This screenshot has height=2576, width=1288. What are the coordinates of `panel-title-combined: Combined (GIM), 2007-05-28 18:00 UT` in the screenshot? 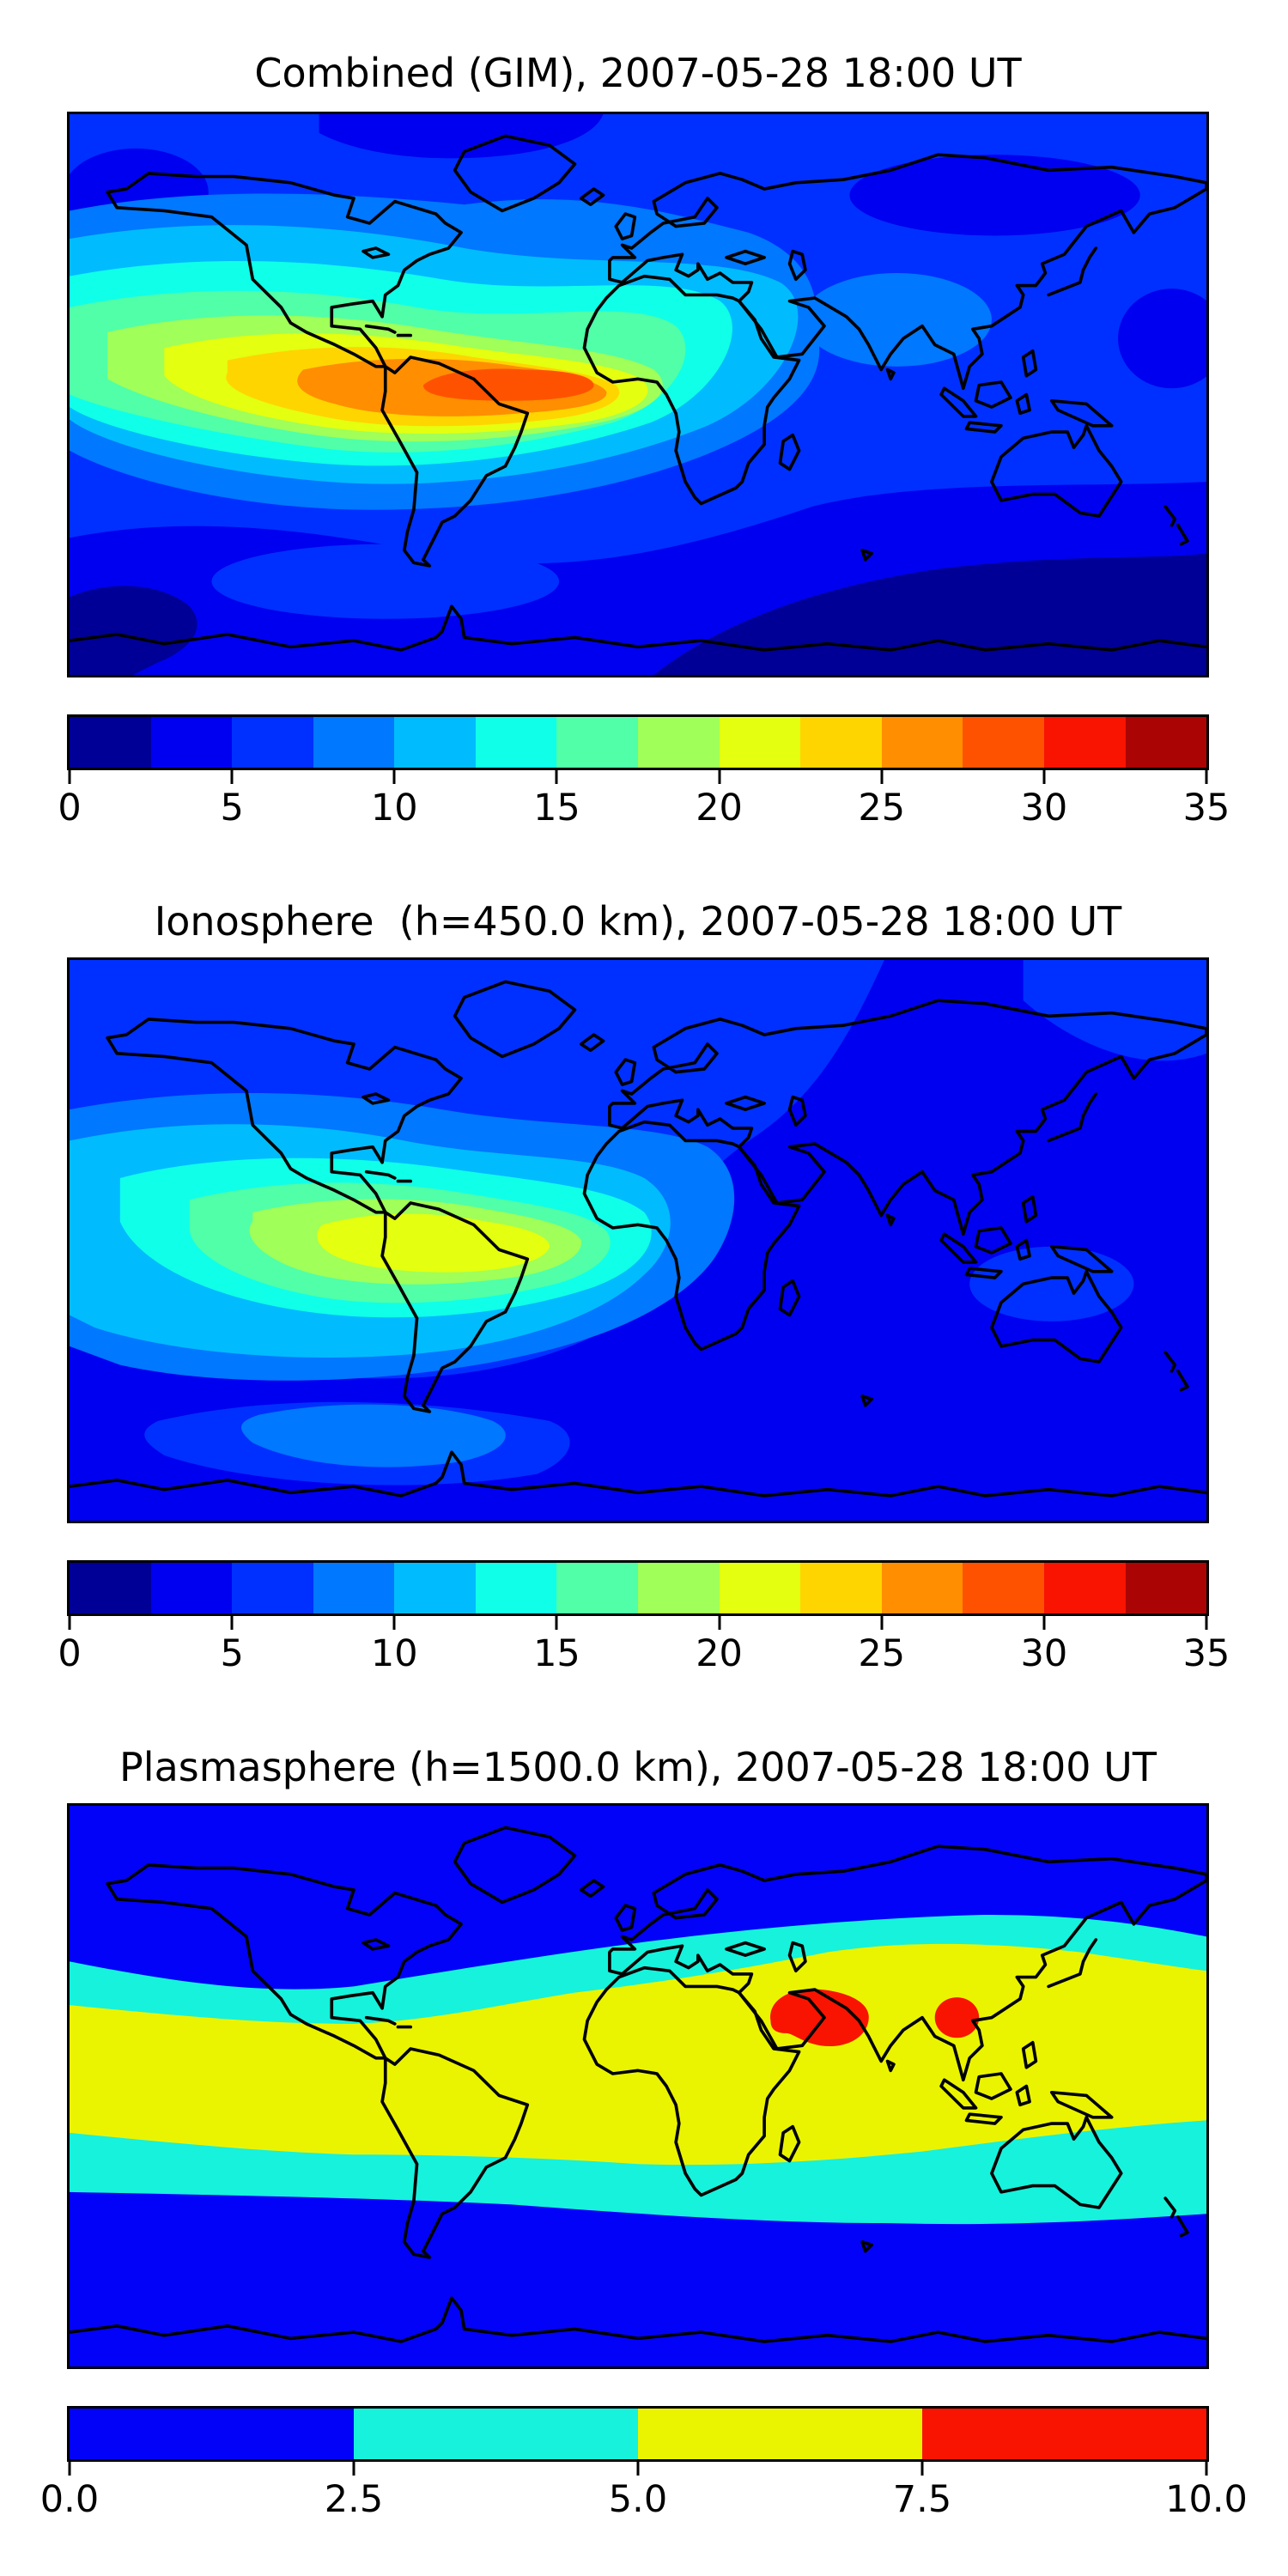 It's located at (638, 73).